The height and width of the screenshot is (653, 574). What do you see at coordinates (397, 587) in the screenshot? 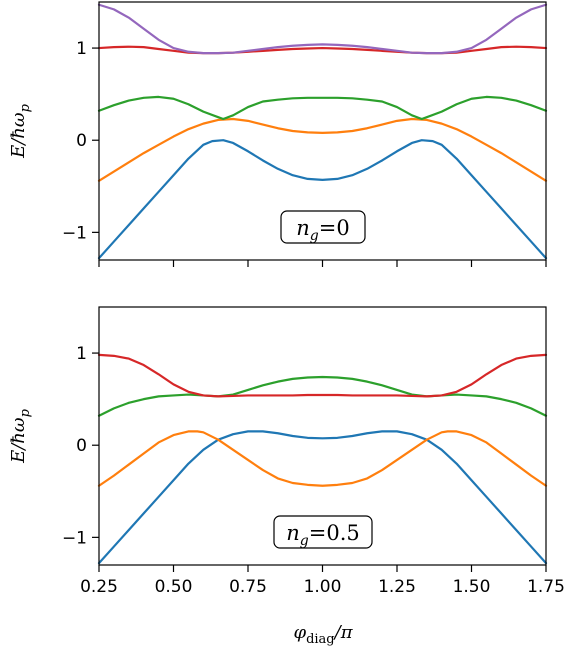
I see `x-tick-label: 1.25` at bounding box center [397, 587].